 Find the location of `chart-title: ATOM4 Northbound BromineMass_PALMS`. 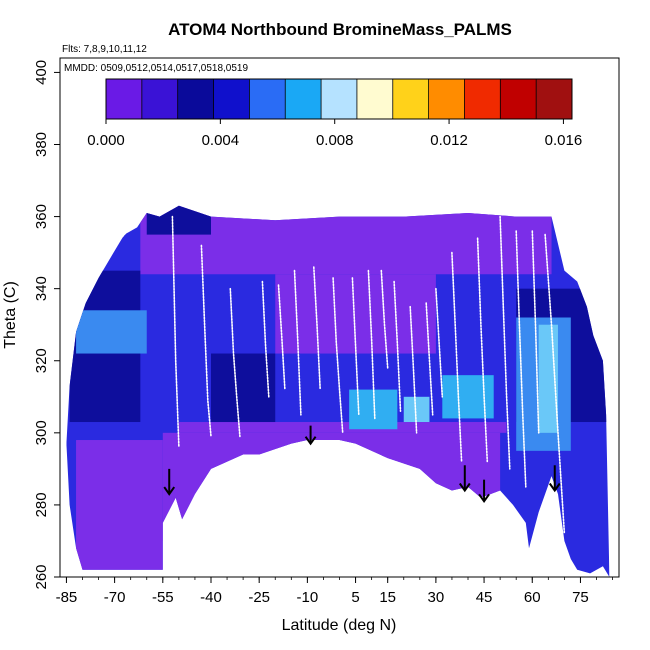

chart-title: ATOM4 Northbound BromineMass_PALMS is located at coordinates (340, 29).